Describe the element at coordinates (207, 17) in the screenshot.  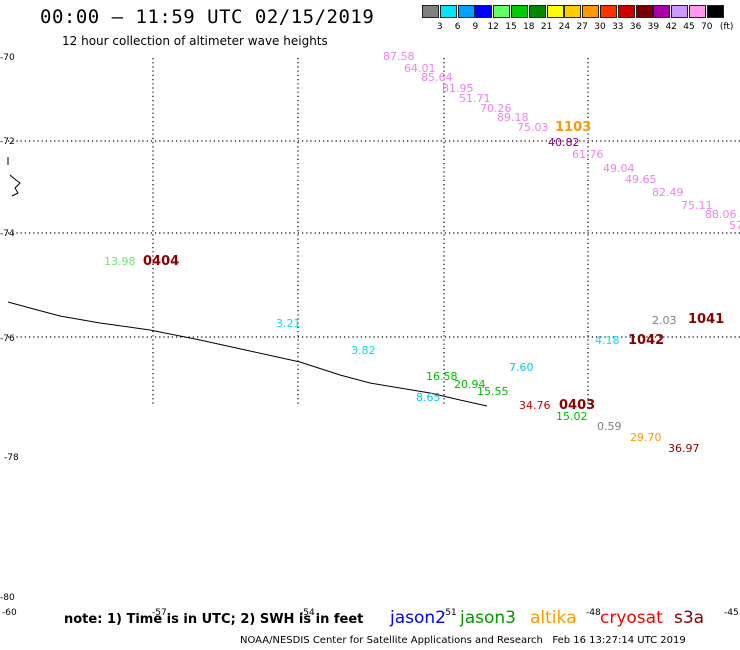
I see `map-title: 00:00 – 11:59 UTC 02/15/2019` at that location.